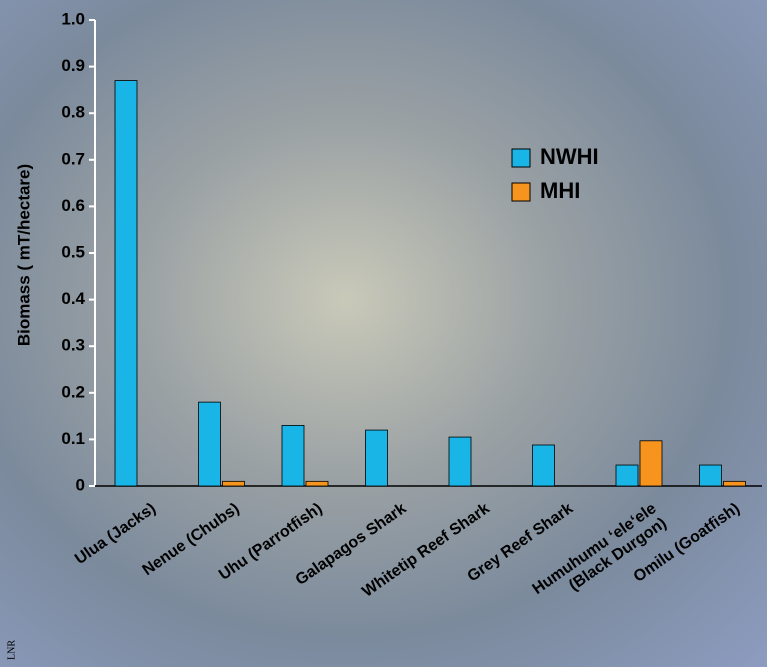 The height and width of the screenshot is (667, 767). I want to click on y-axis-label: Biomass ( mT/hectare), so click(23, 255).